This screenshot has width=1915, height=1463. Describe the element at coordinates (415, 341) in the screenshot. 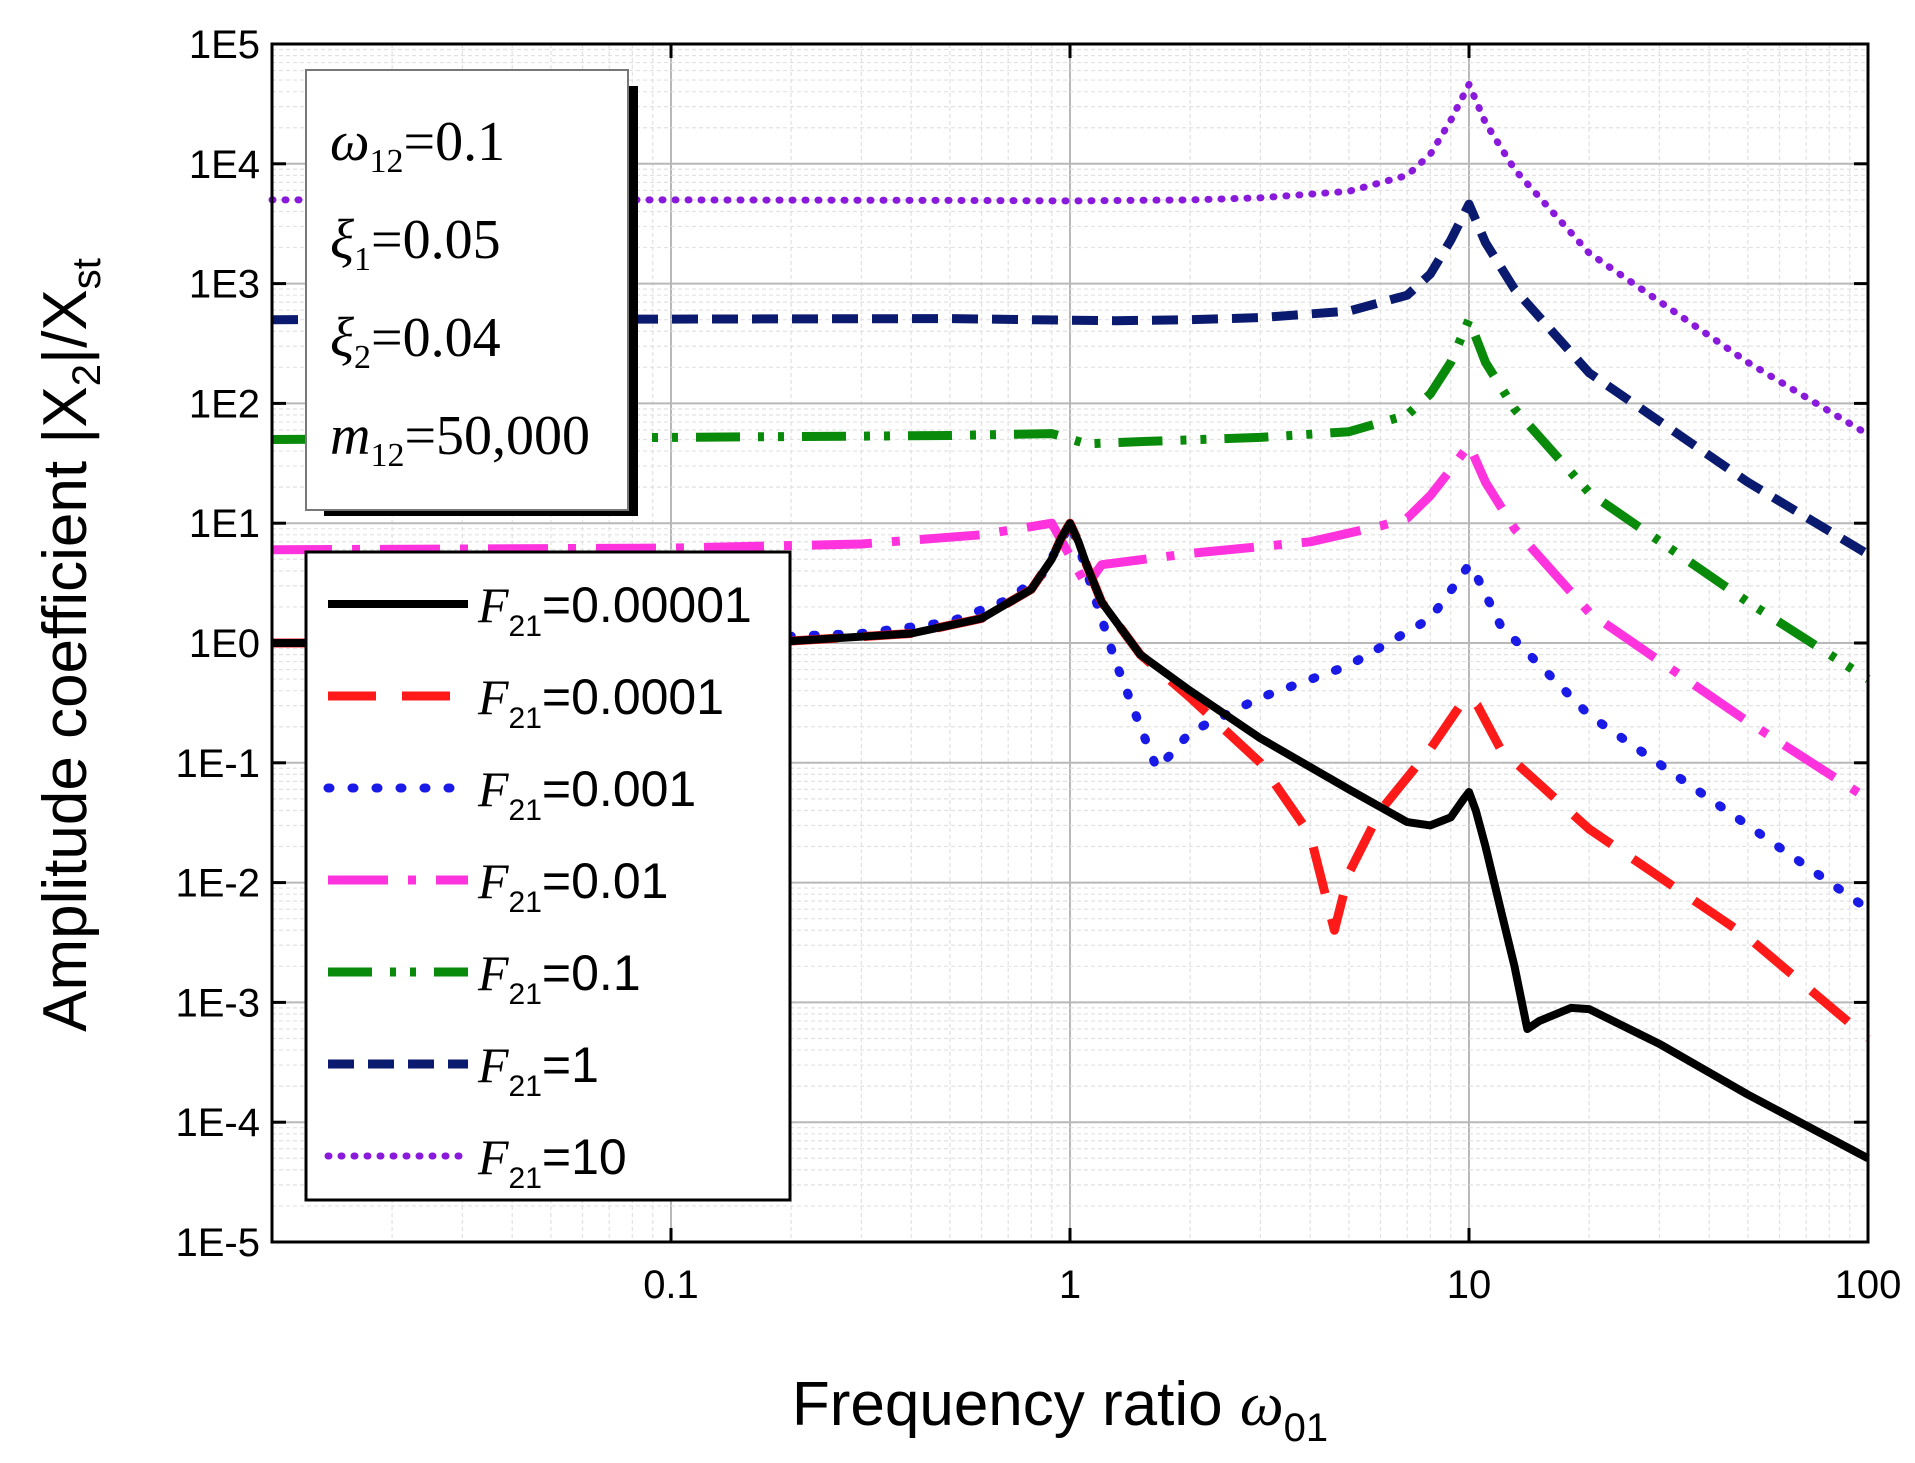

I see `param-xi2: ξ2=0.04` at that location.